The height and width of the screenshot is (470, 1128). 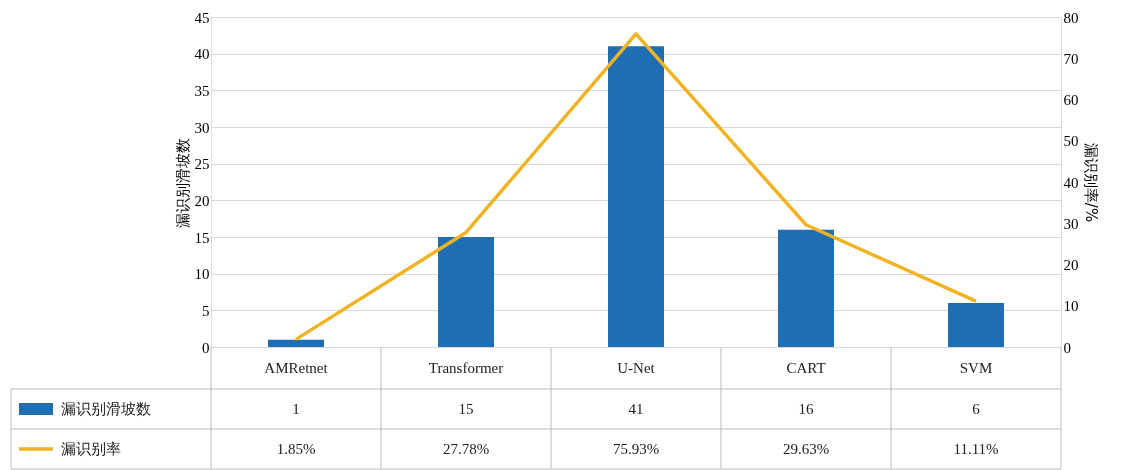 What do you see at coordinates (1071, 265) in the screenshot?
I see `y2-tick-label: 20` at bounding box center [1071, 265].